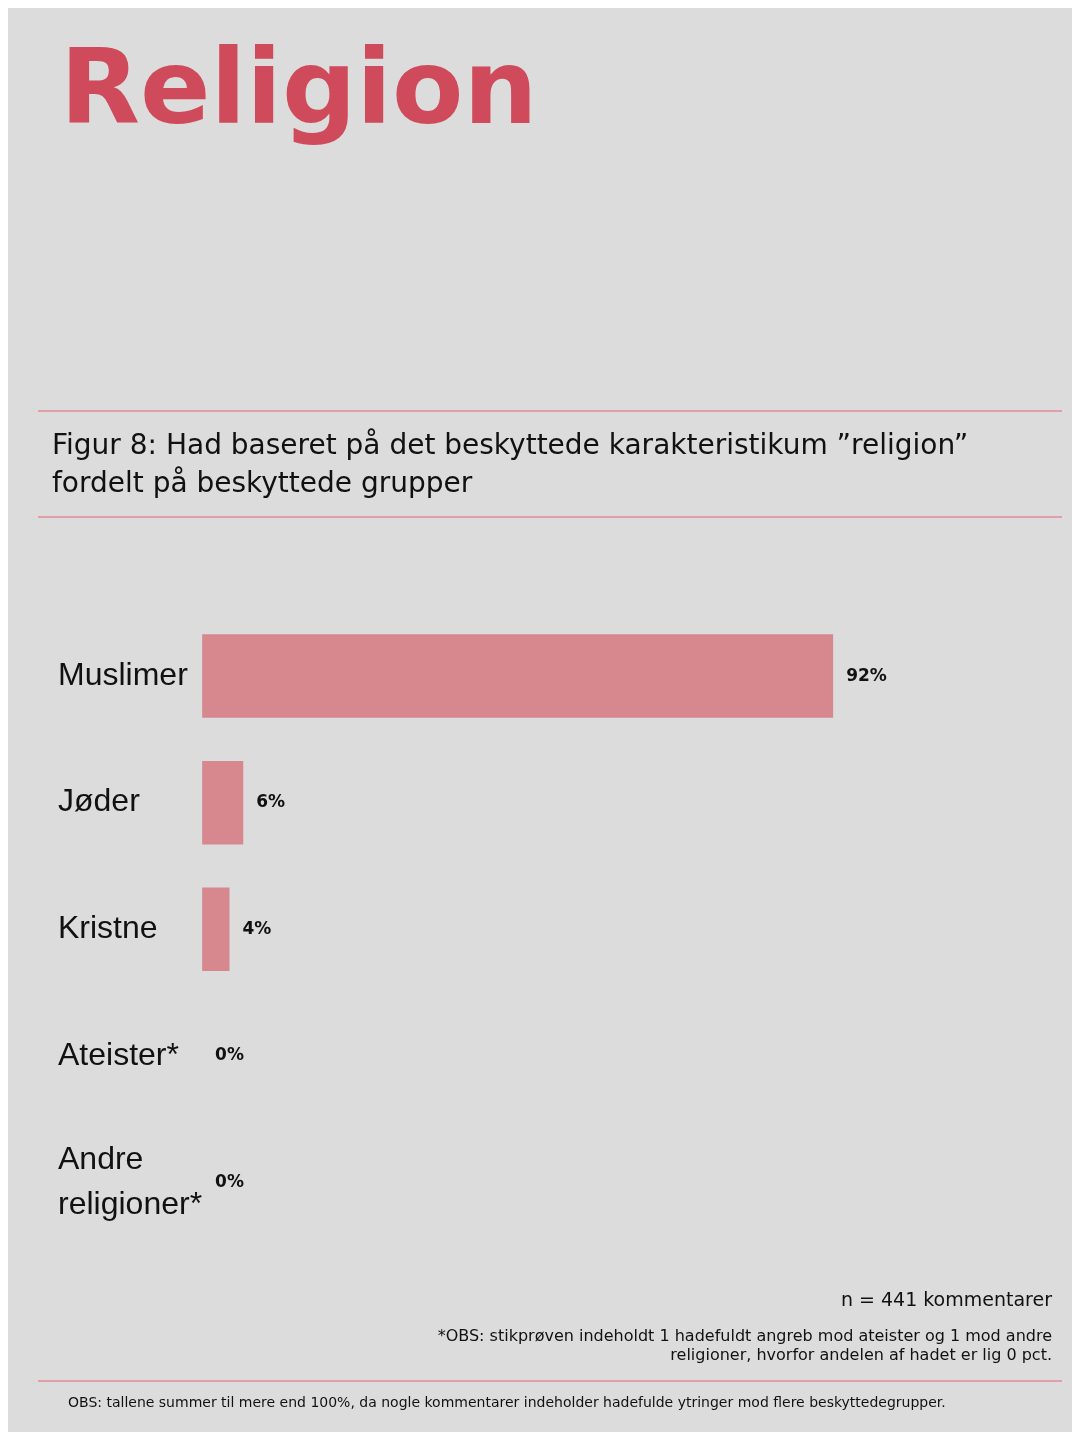 This screenshot has height=1440, width=1080. What do you see at coordinates (123, 673) in the screenshot?
I see `y-tick-label: Muslimer` at bounding box center [123, 673].